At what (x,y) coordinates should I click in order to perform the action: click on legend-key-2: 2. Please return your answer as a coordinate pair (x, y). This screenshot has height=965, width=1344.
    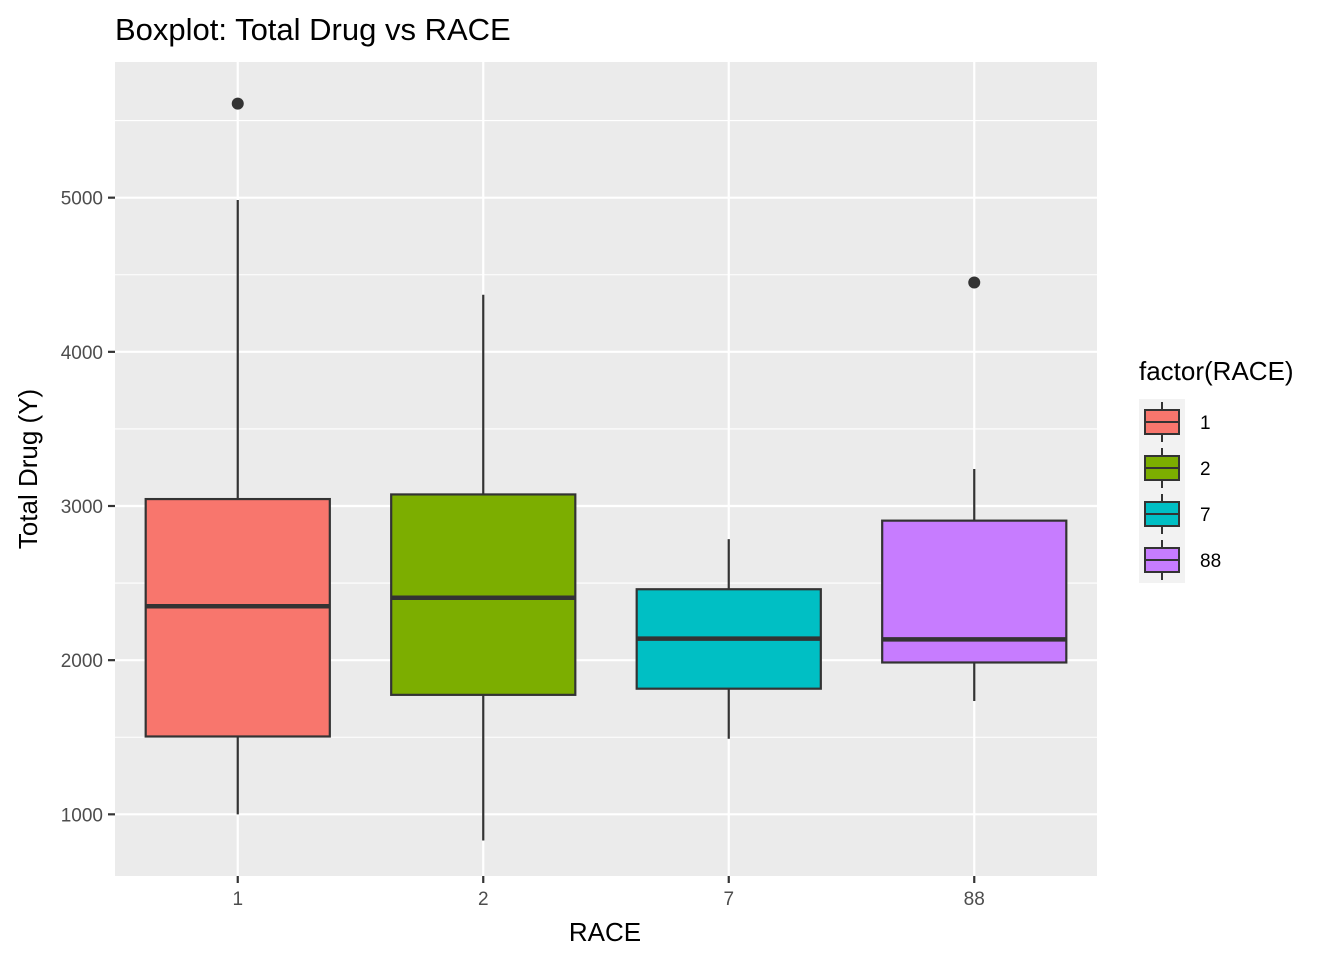
    Looking at the image, I should click on (1175, 468).